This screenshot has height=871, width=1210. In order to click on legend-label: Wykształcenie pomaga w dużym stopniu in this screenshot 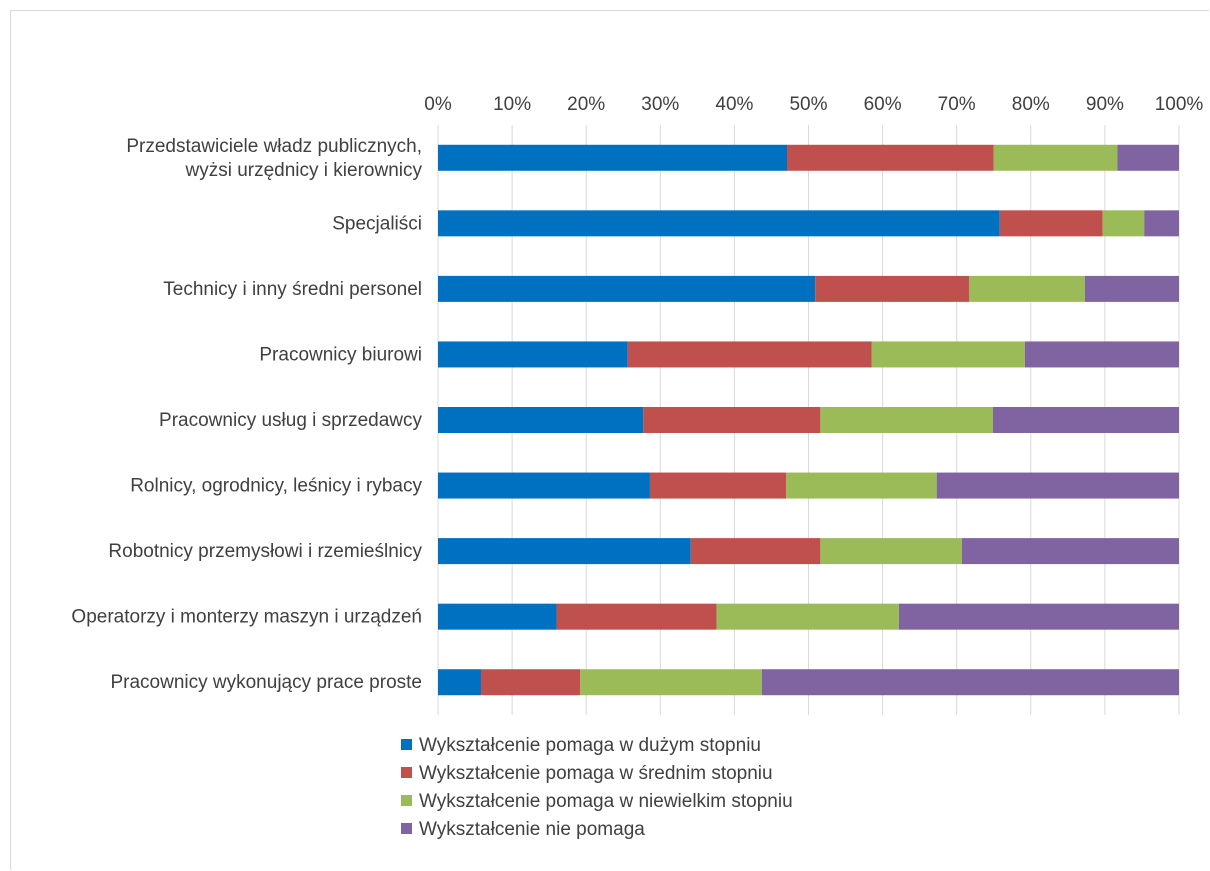, I will do `click(590, 745)`.